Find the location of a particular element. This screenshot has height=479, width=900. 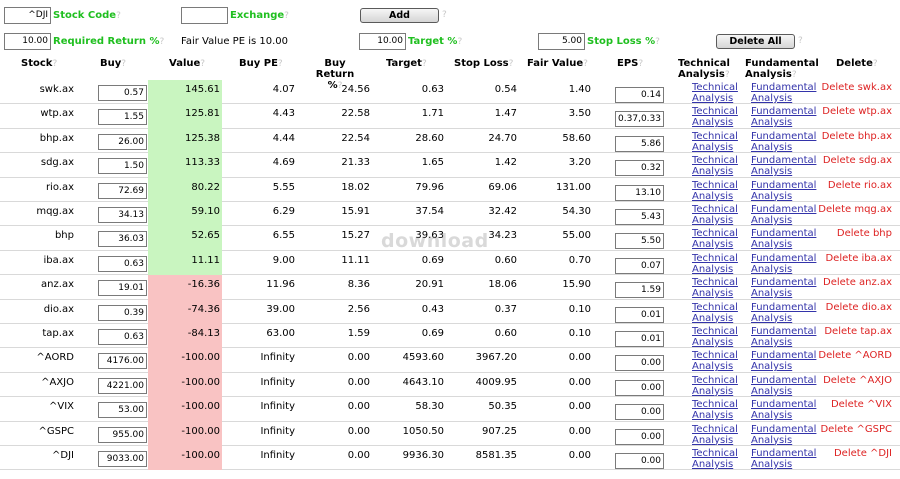

buy-price-input: 34.13 is located at coordinates (122, 215).